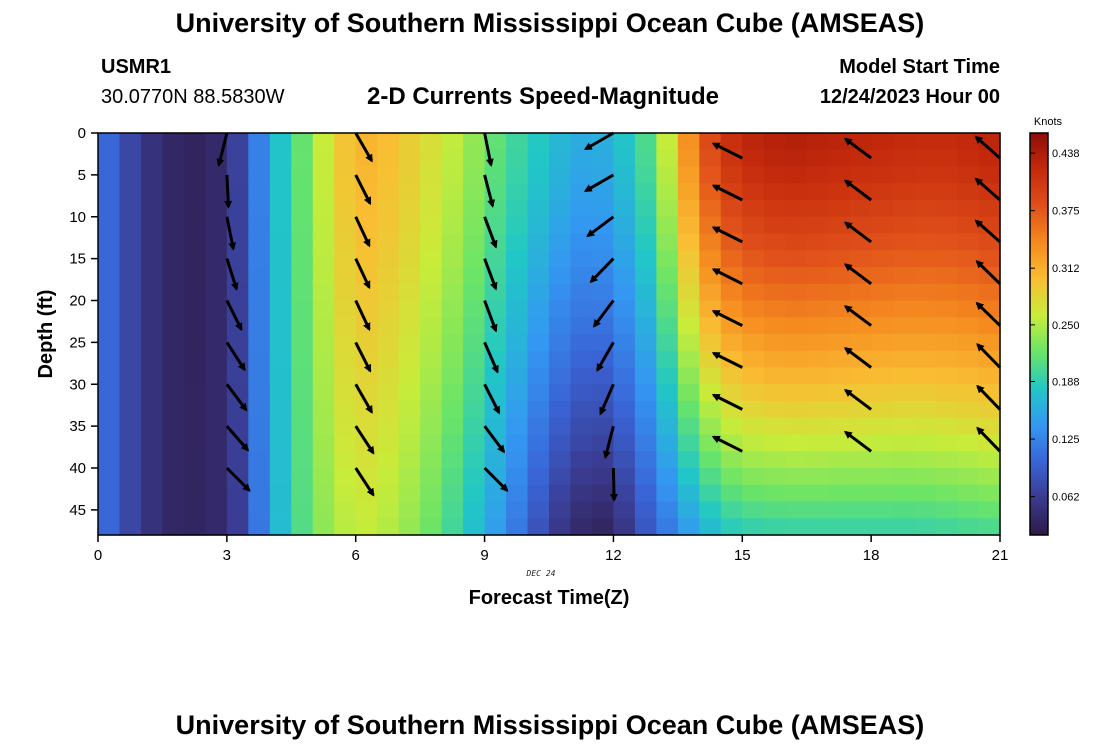 The width and height of the screenshot is (1100, 750). Describe the element at coordinates (1000, 555) in the screenshot. I see `x-tick-label: 21` at that location.